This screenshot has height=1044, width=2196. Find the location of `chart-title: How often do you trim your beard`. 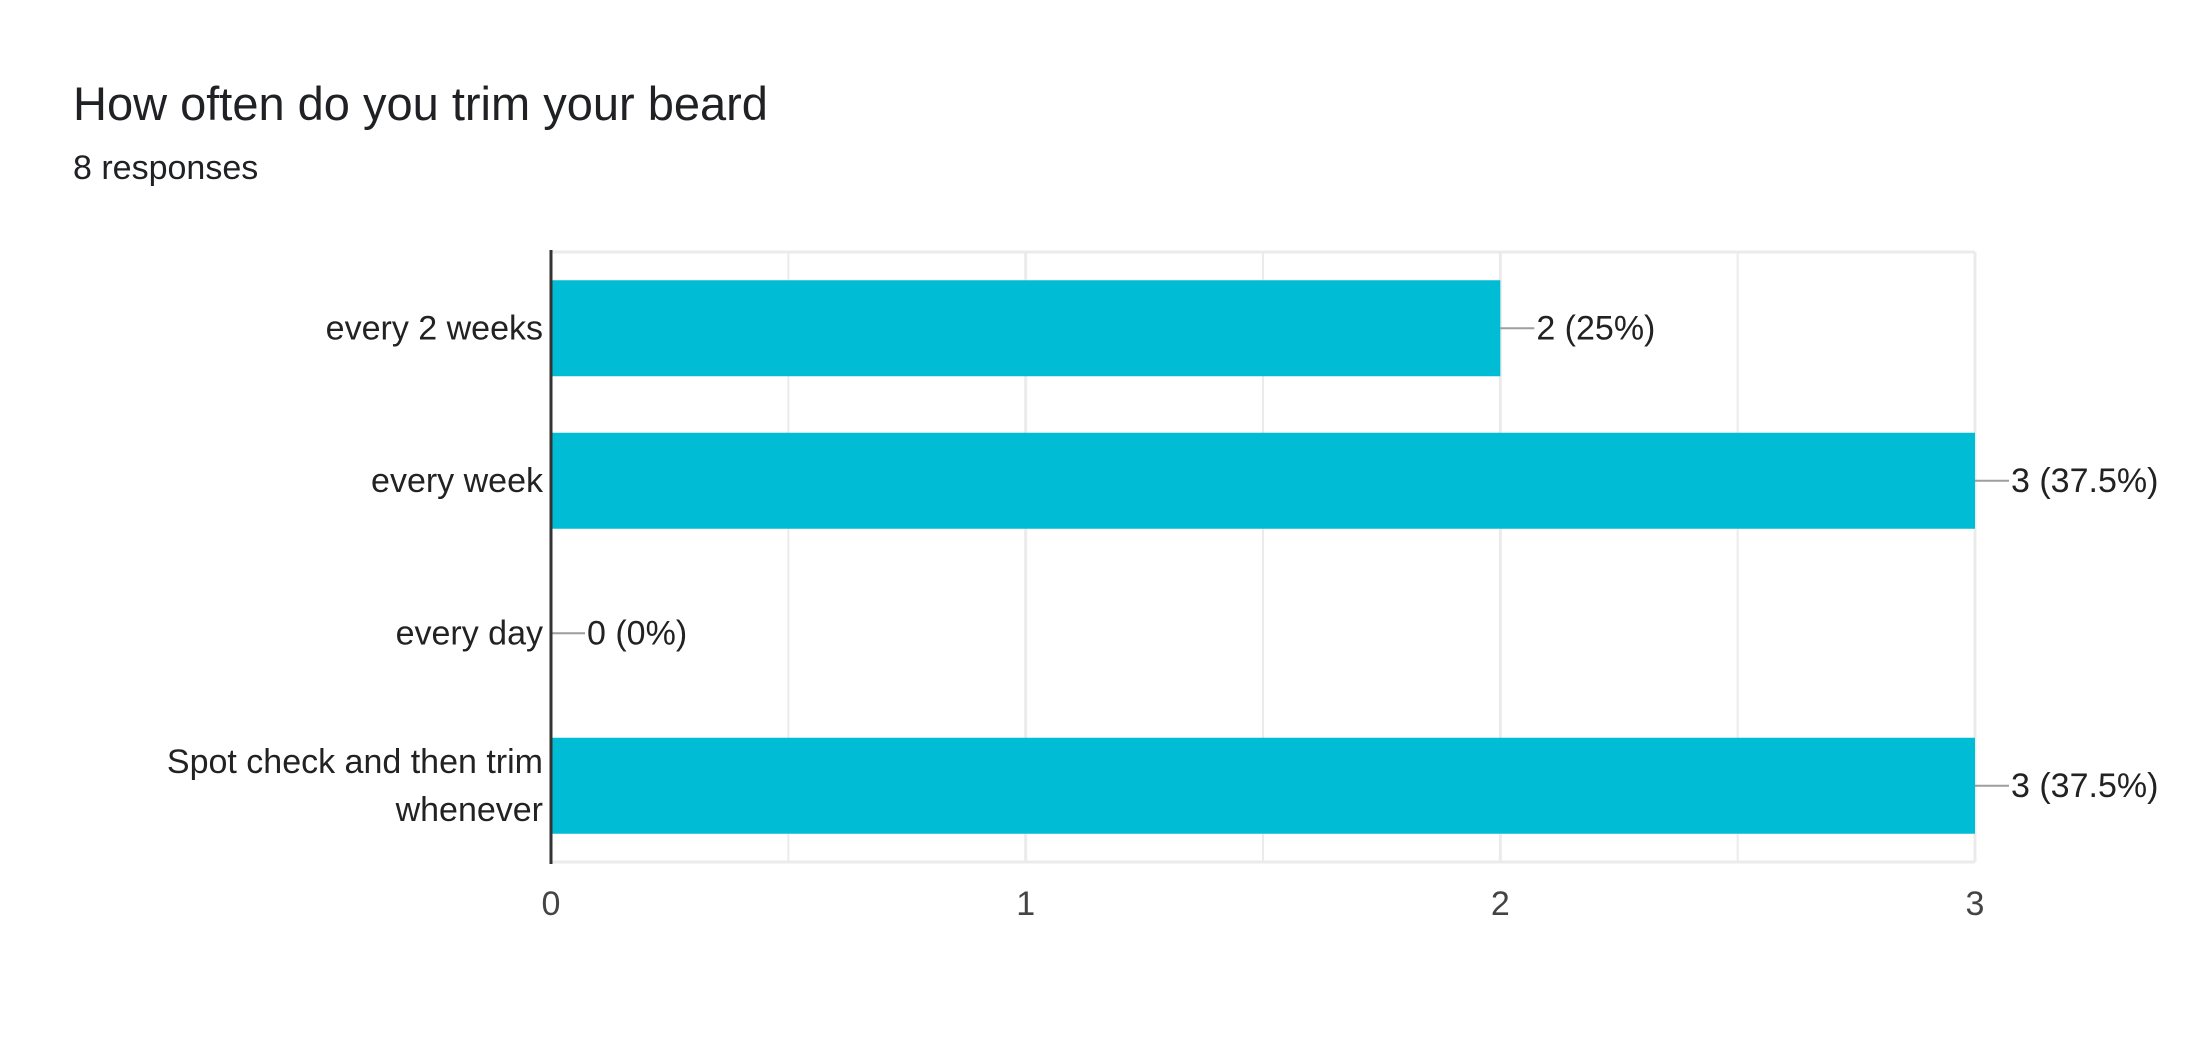

chart-title: How often do you trim your beard is located at coordinates (420, 103).